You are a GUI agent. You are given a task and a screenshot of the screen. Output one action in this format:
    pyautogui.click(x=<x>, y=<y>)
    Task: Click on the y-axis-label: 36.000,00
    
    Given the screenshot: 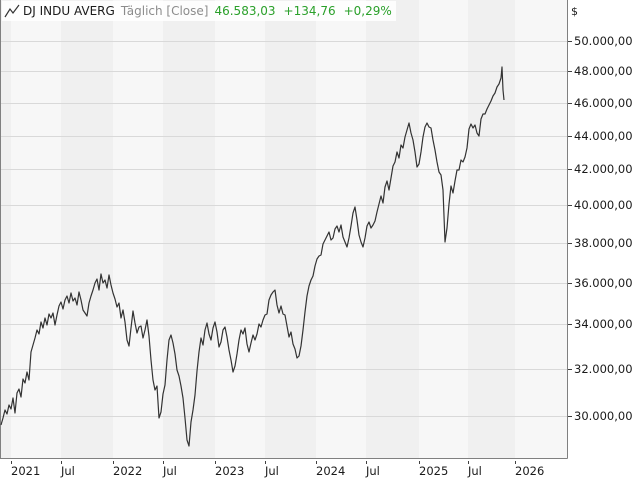 What is the action you would take?
    pyautogui.click(x=603, y=283)
    